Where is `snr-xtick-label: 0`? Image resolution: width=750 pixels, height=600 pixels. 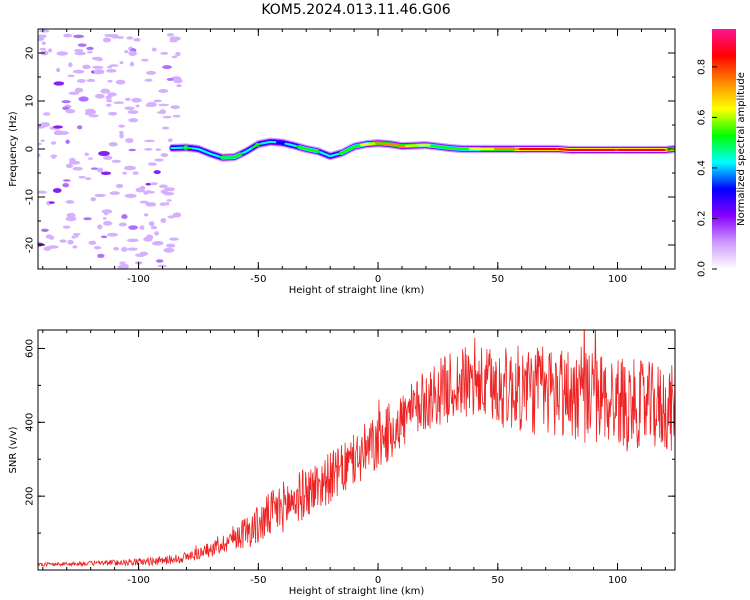
snr-xtick-label: 0 is located at coordinates (378, 580).